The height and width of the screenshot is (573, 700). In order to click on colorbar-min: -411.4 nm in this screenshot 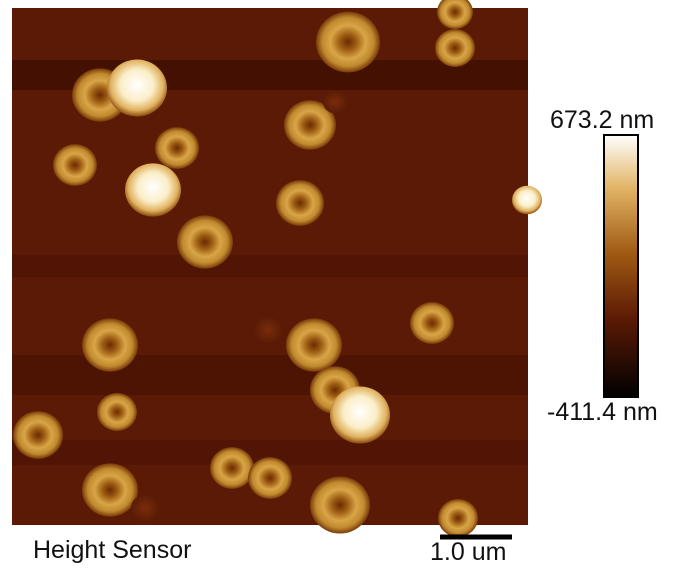, I will do `click(602, 412)`.